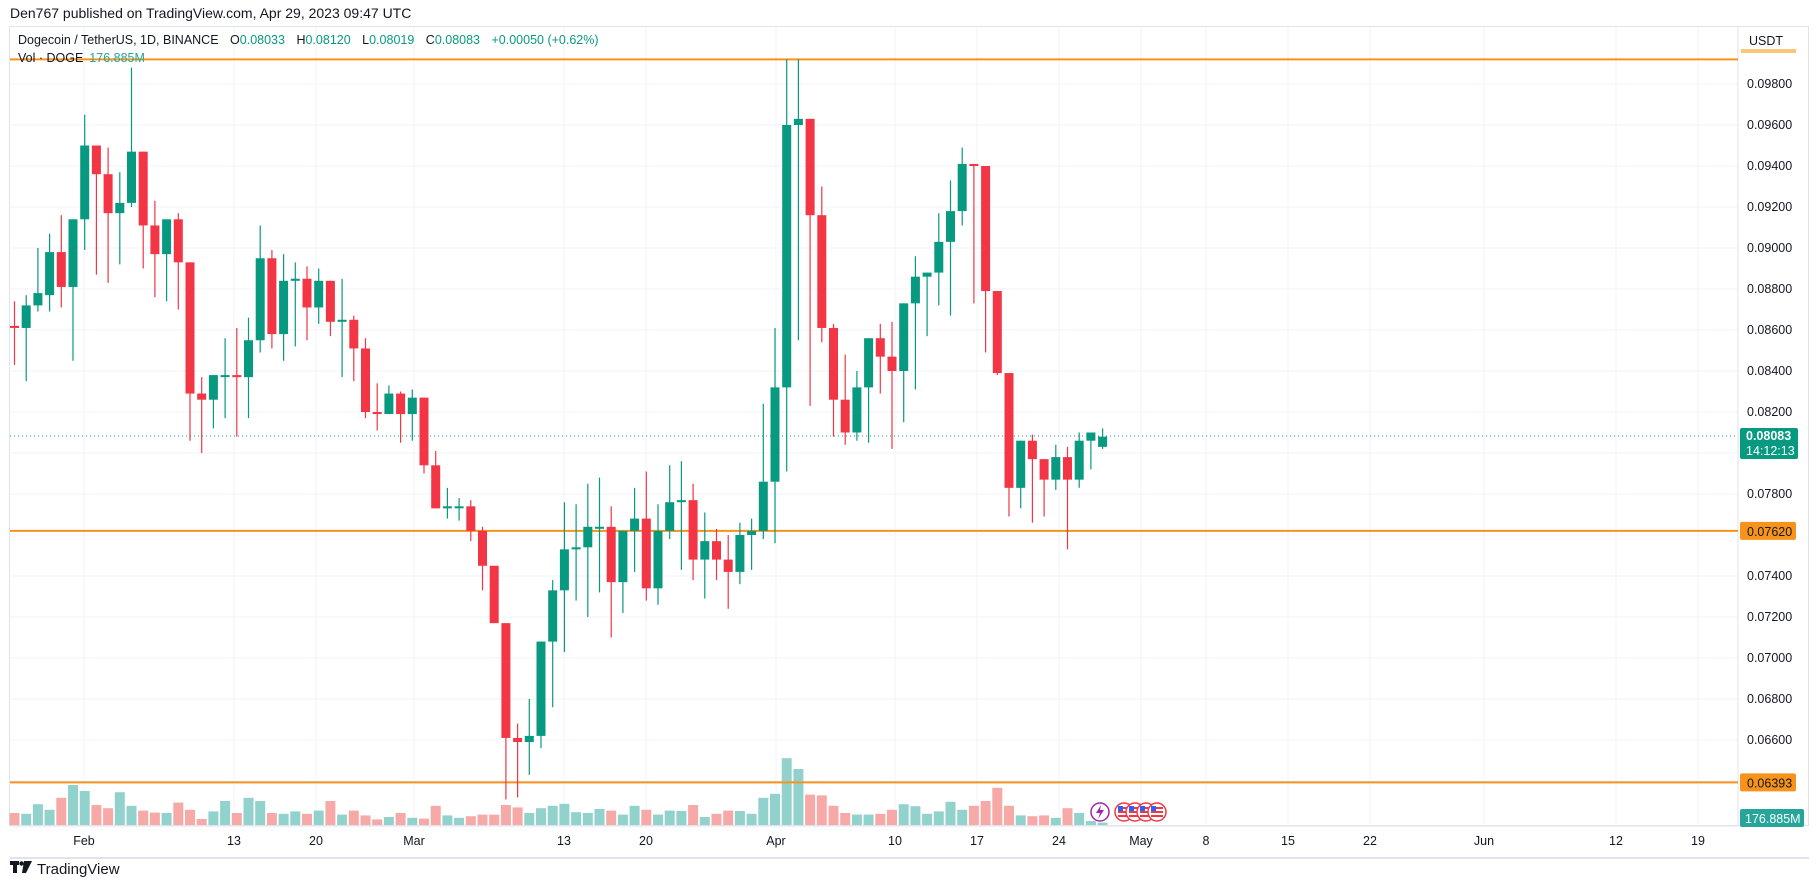 The image size is (1817, 888). What do you see at coordinates (414, 841) in the screenshot?
I see `time-tick-label: Mar` at bounding box center [414, 841].